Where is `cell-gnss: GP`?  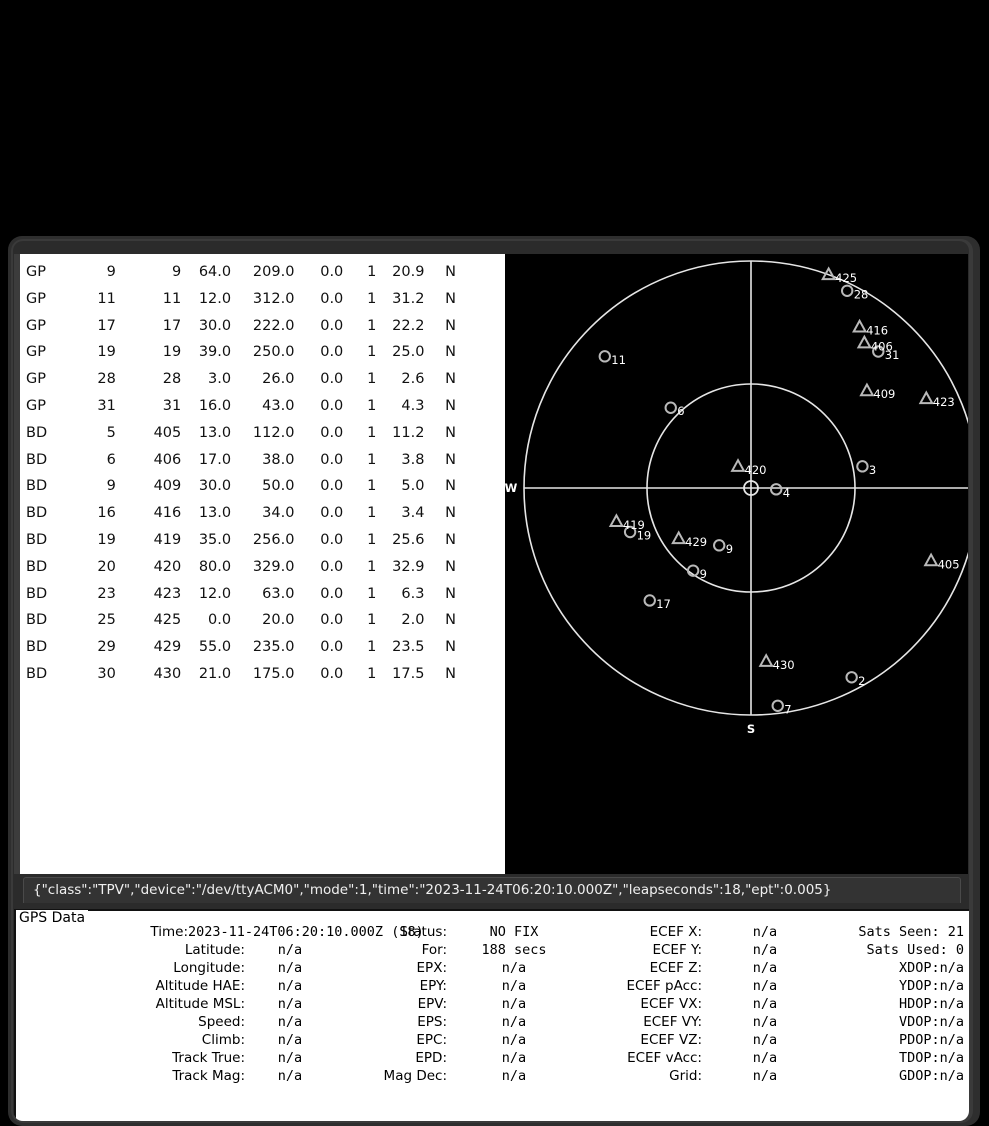
cell-gnss: GP is located at coordinates (36, 405).